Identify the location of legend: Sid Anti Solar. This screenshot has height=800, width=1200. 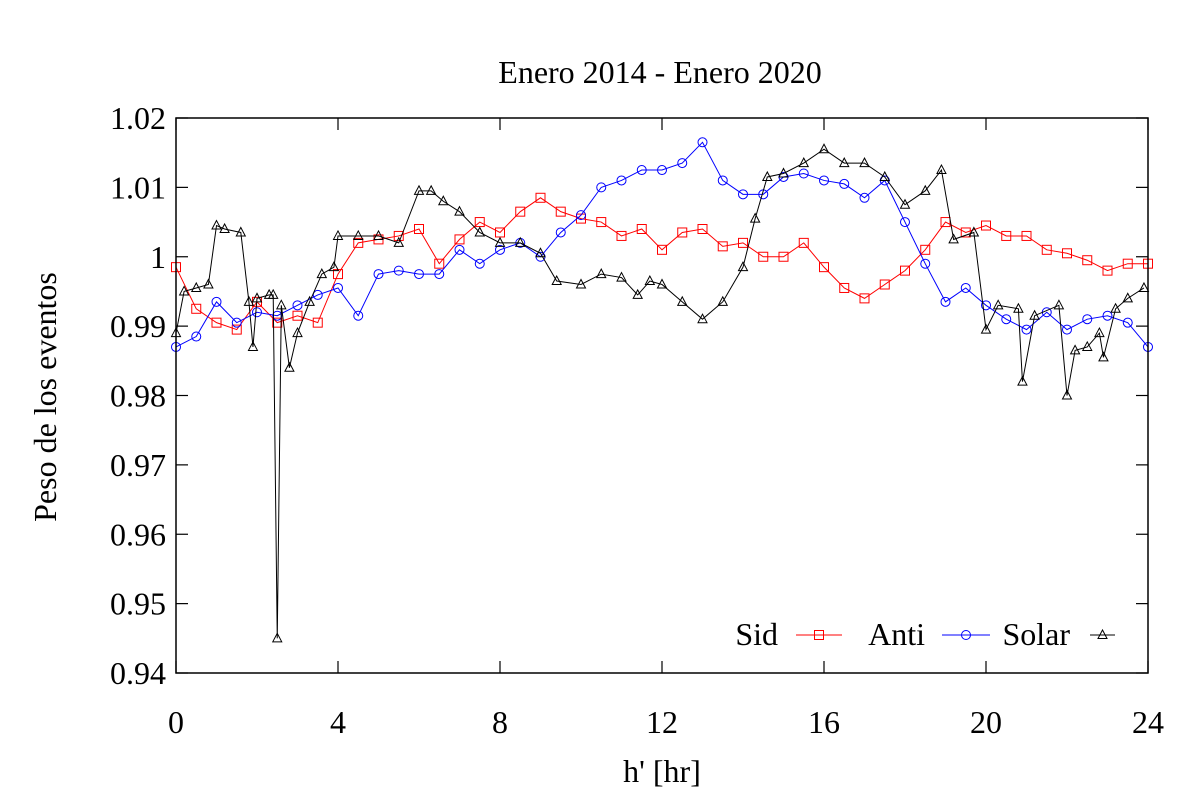
(925, 634).